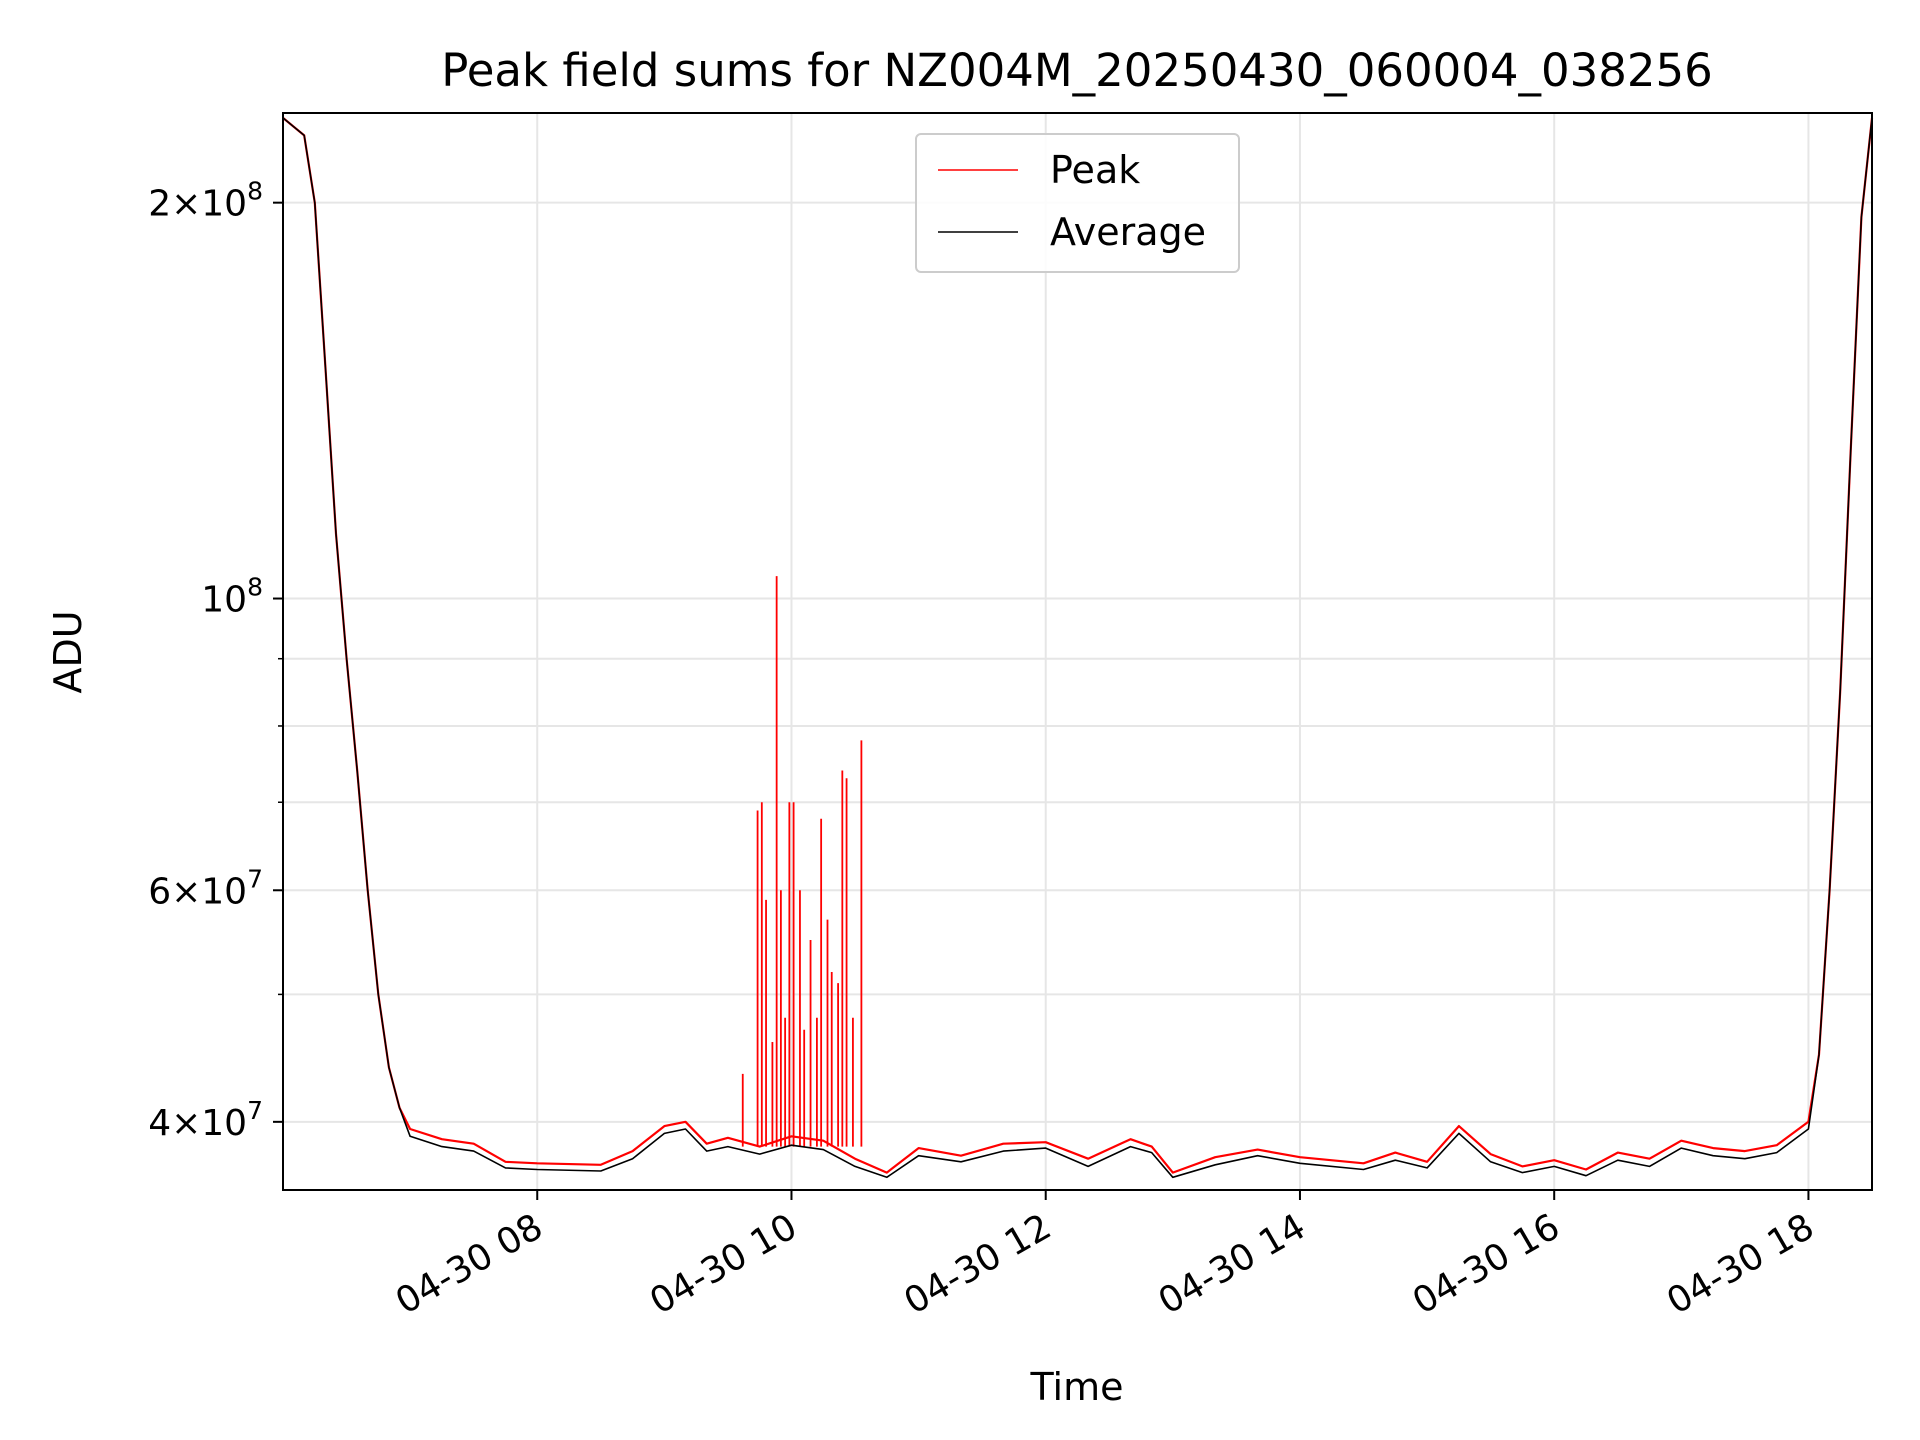  What do you see at coordinates (205, 1120) in the screenshot?
I see `y-tick-label: 4×107` at bounding box center [205, 1120].